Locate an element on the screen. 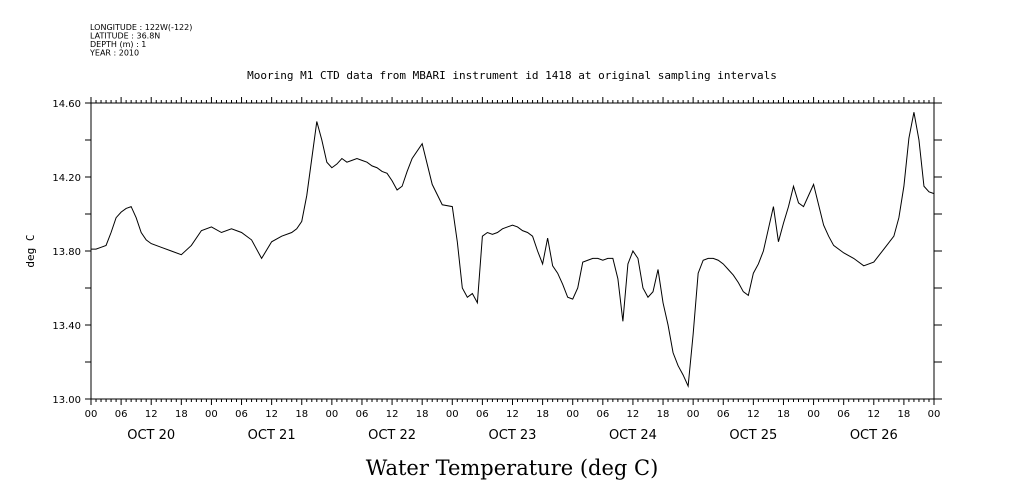  header-line: LATITUDE : 36.8N is located at coordinates (125, 36).